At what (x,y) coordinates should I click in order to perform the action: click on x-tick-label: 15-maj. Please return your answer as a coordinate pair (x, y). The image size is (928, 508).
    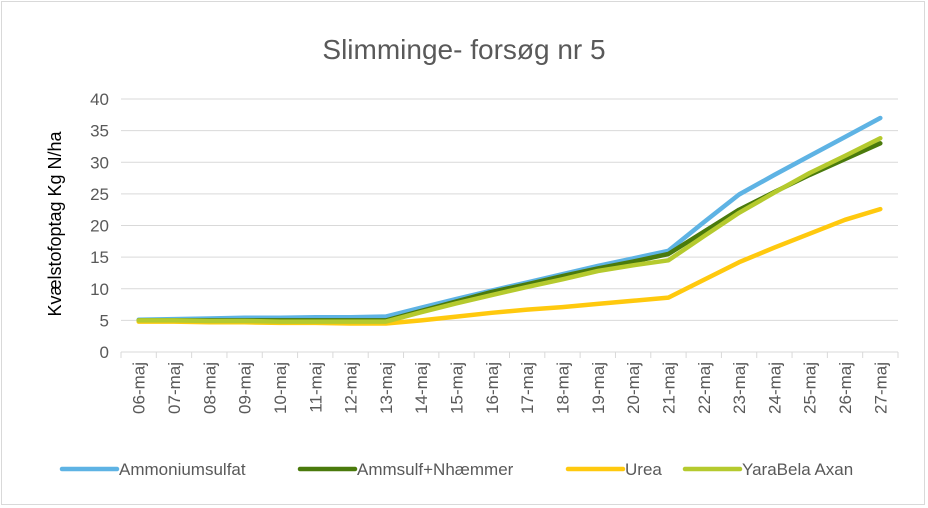
    Looking at the image, I should click on (457, 388).